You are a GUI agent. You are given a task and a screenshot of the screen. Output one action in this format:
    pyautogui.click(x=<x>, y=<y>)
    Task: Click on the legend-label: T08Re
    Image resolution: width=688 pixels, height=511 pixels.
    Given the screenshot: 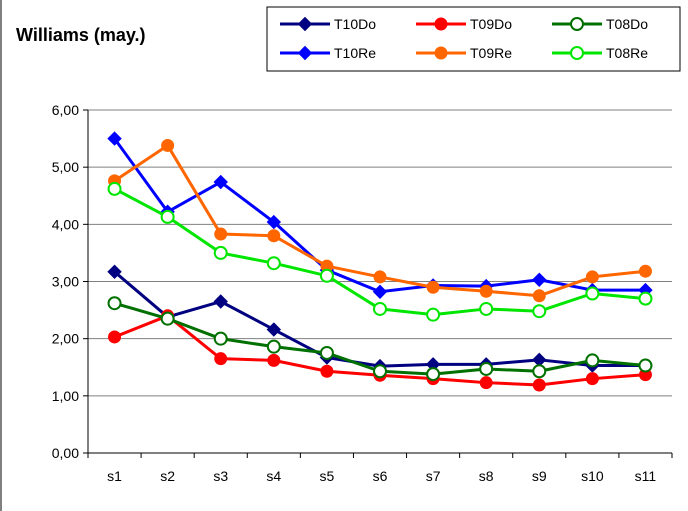 What is the action you would take?
    pyautogui.click(x=627, y=53)
    